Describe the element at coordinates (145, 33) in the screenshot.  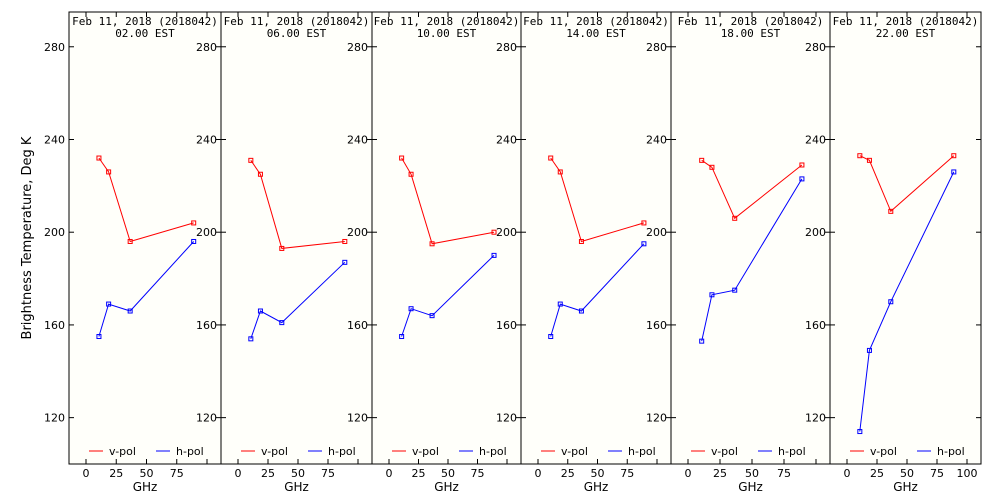
I see `panel-subtitle: 02.00 EST` at that location.